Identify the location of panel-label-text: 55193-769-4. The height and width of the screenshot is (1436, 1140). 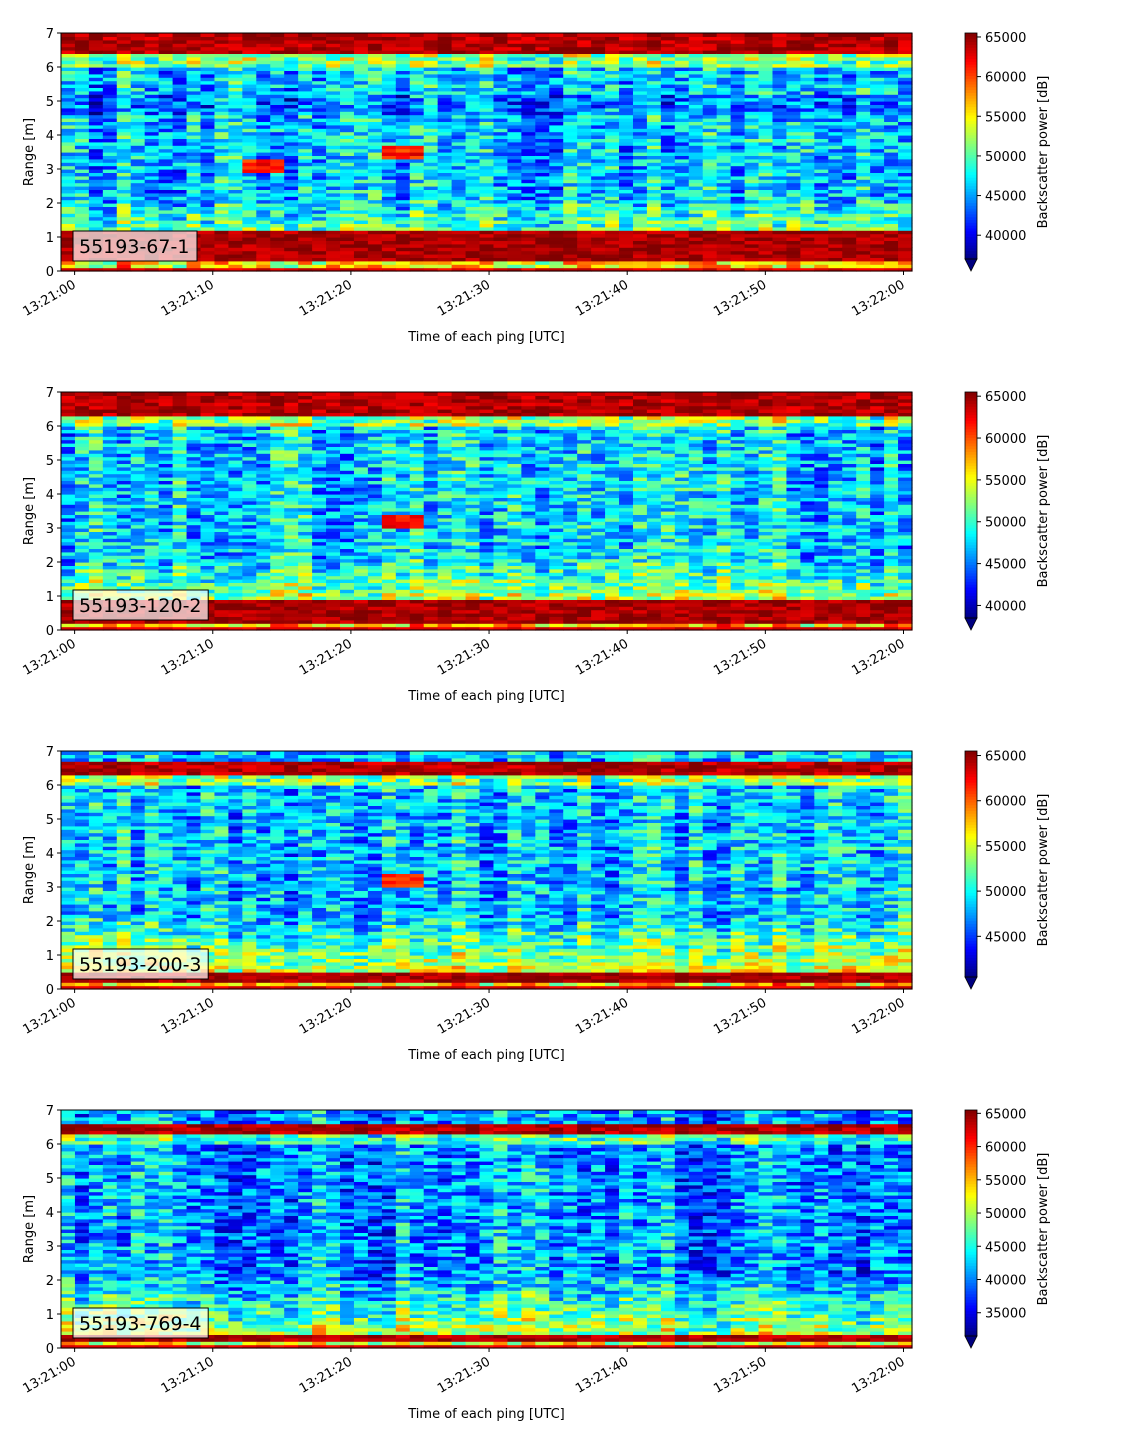
(140, 1324).